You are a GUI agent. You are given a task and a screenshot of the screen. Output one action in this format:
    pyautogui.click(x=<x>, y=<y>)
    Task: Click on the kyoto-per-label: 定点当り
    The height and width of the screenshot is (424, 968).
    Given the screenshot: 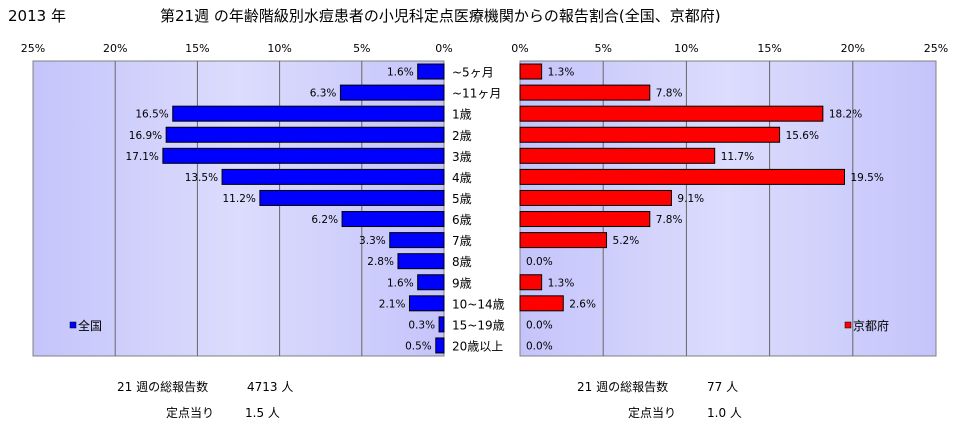 What is the action you would take?
    pyautogui.click(x=652, y=413)
    